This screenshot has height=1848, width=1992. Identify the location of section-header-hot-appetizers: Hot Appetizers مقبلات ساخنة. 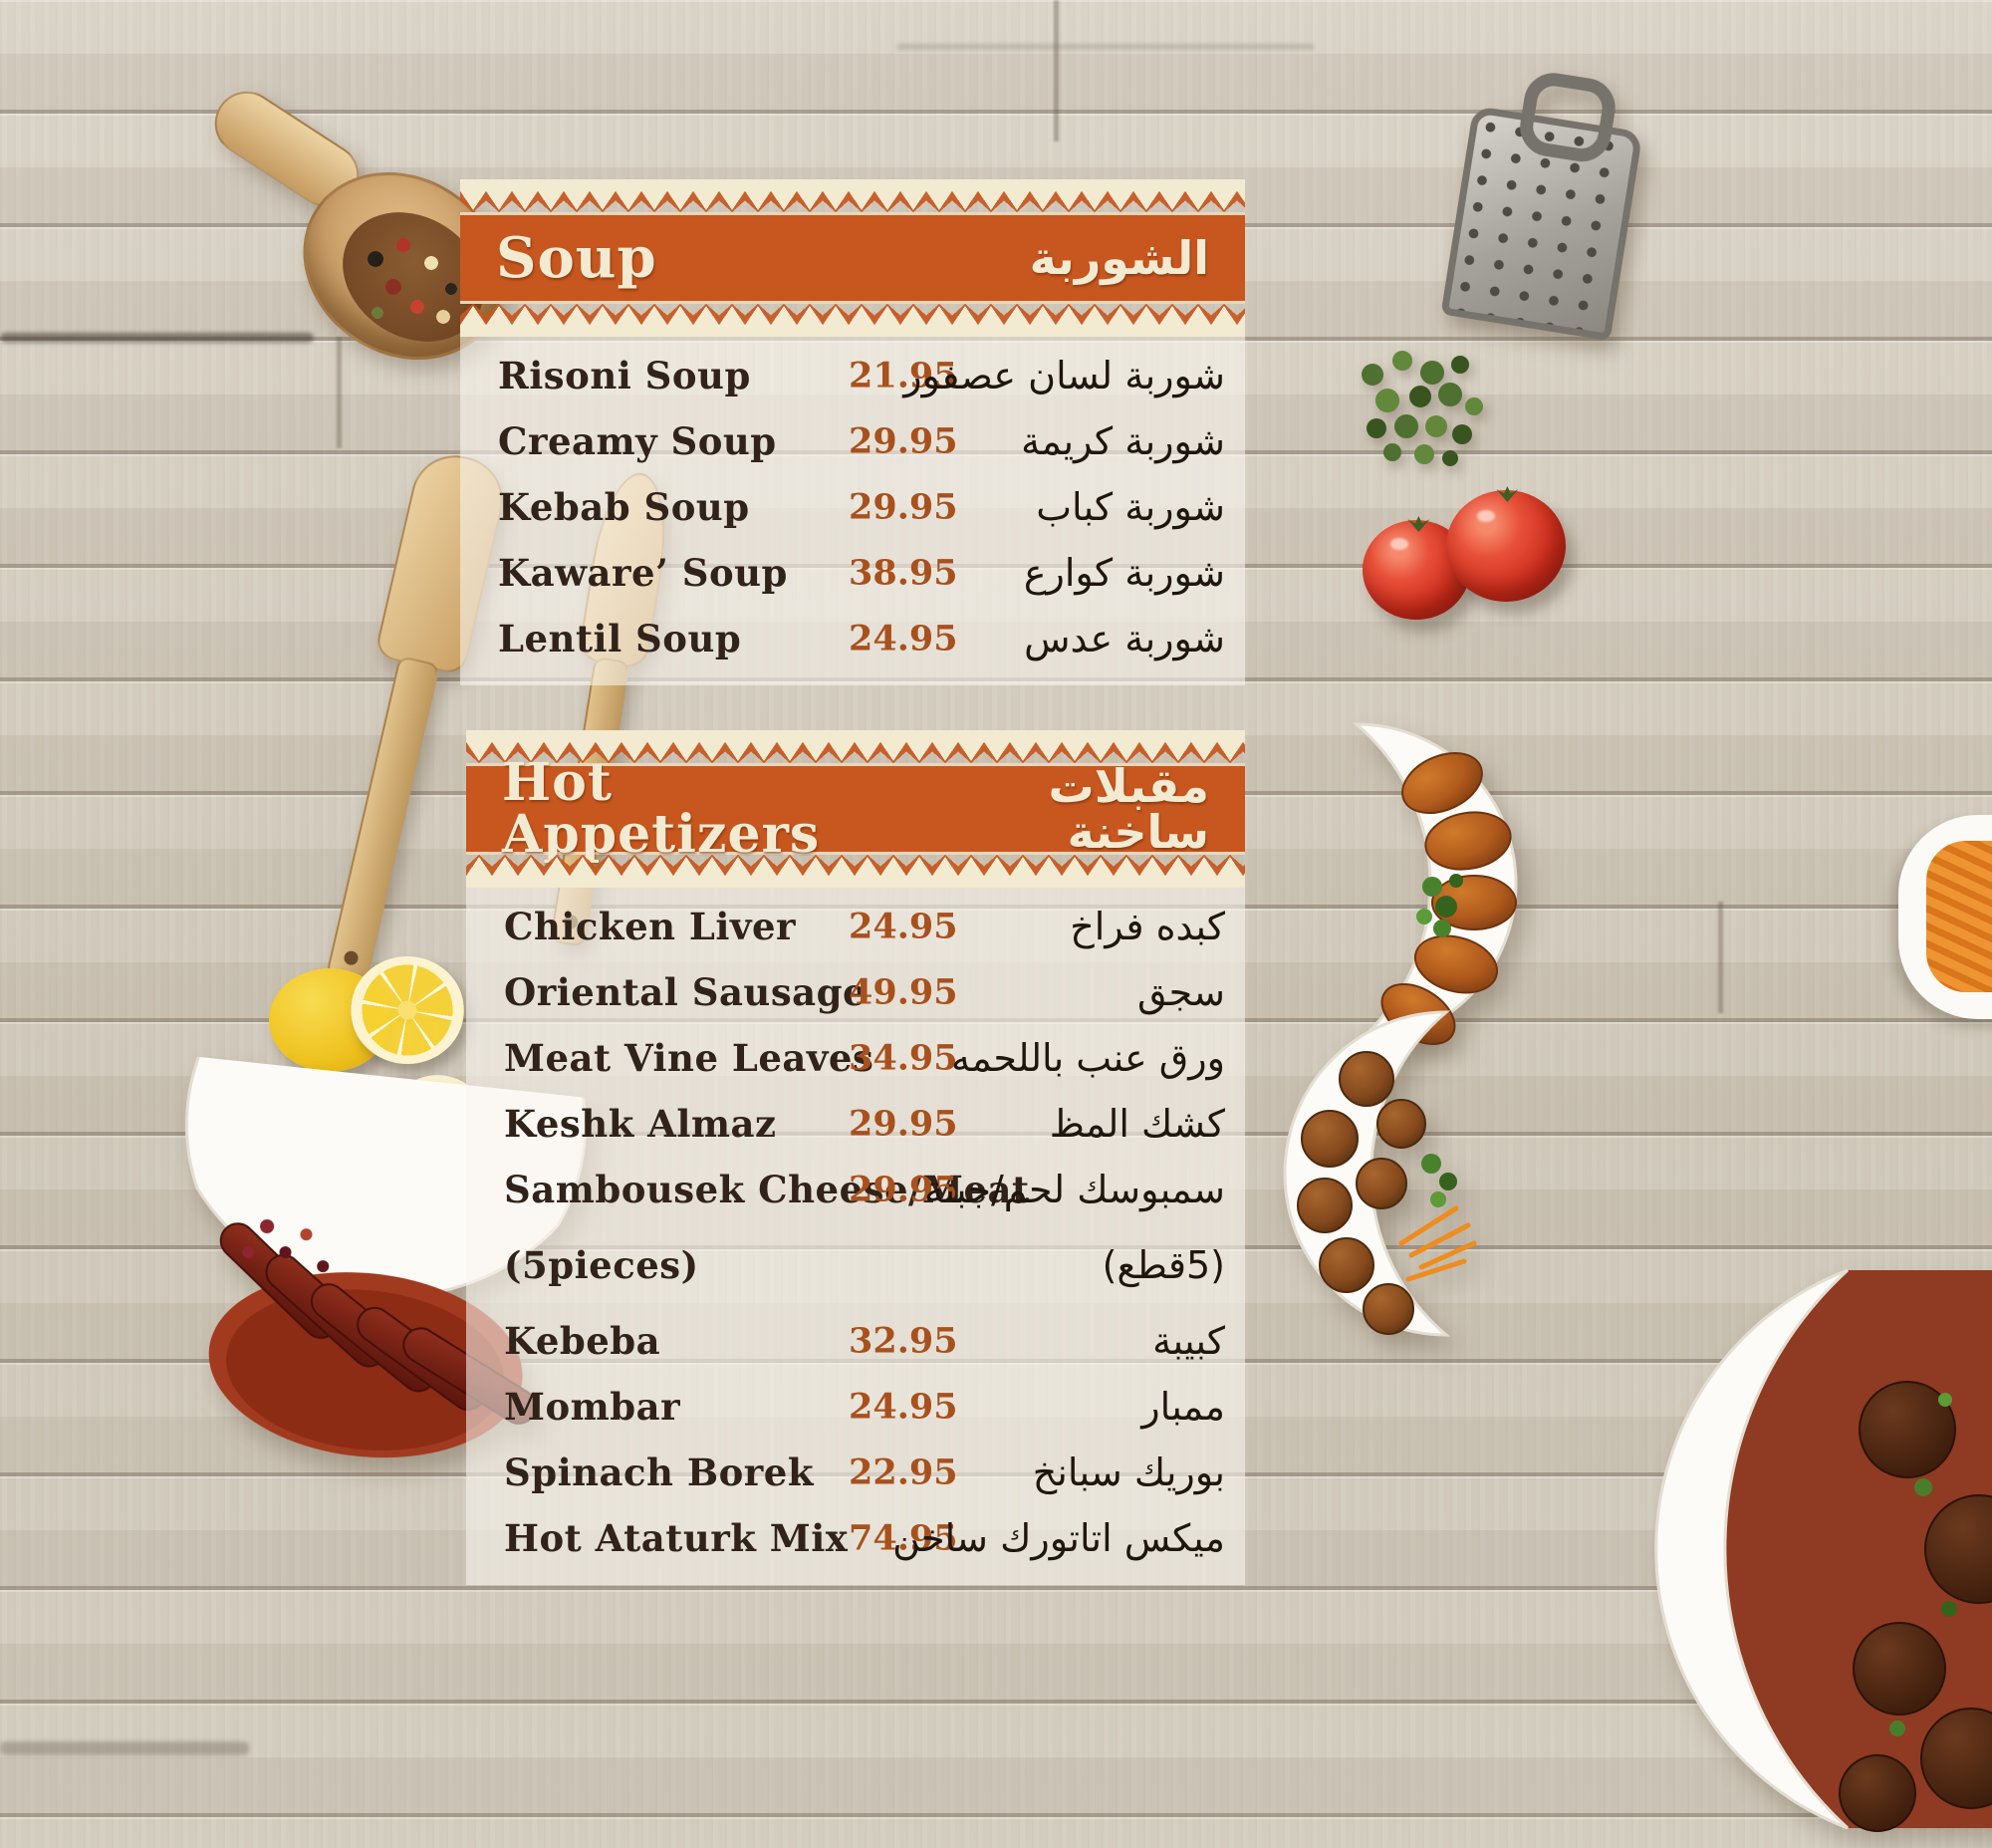
(856, 809).